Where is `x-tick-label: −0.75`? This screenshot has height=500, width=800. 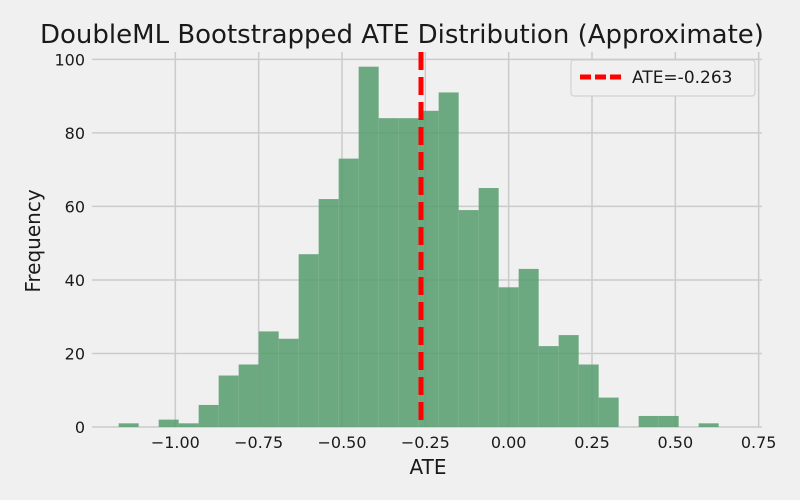
x-tick-label: −0.75 is located at coordinates (258, 442).